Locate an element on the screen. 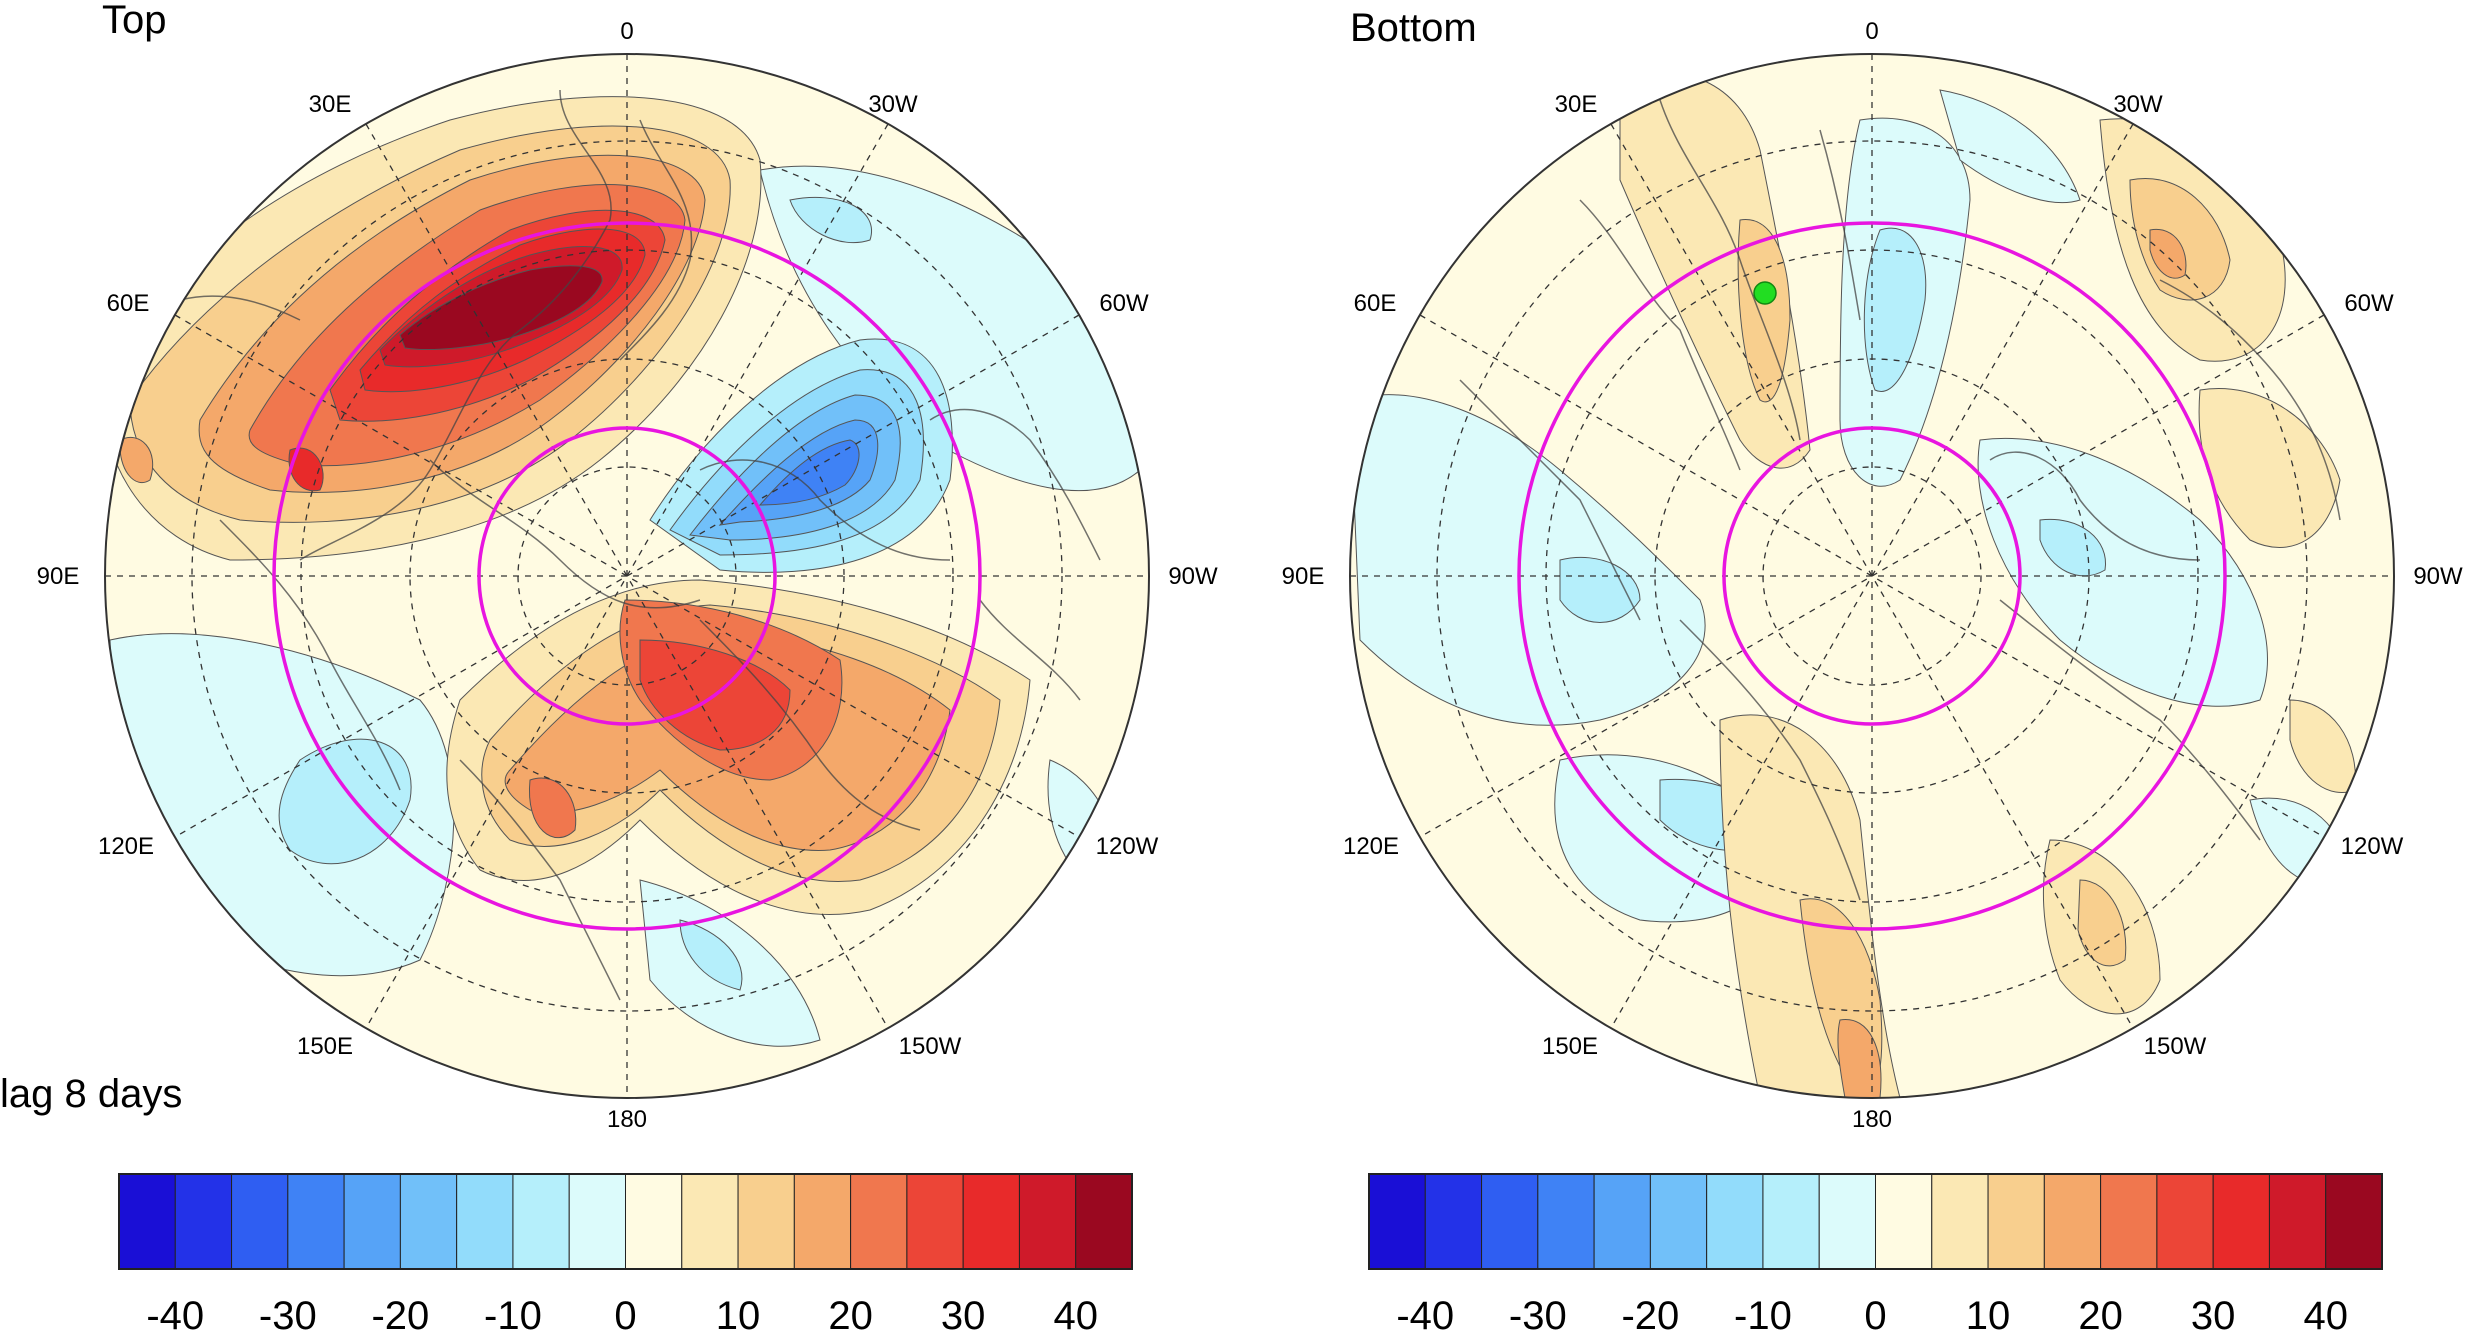 Image resolution: width=2476 pixels, height=1332 pixels. anomaly-negative-mid is located at coordinates (575, 593).